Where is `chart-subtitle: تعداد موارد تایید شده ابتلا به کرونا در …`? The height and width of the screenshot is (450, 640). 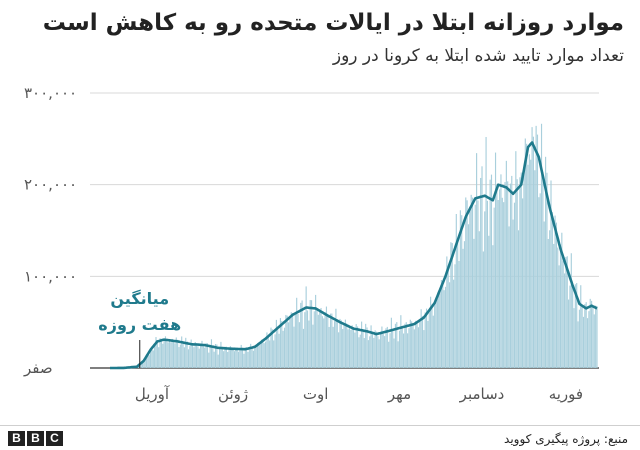
chart-subtitle: تعداد موارد تایید شده ابتلا به کرونا در … is located at coordinates (478, 56).